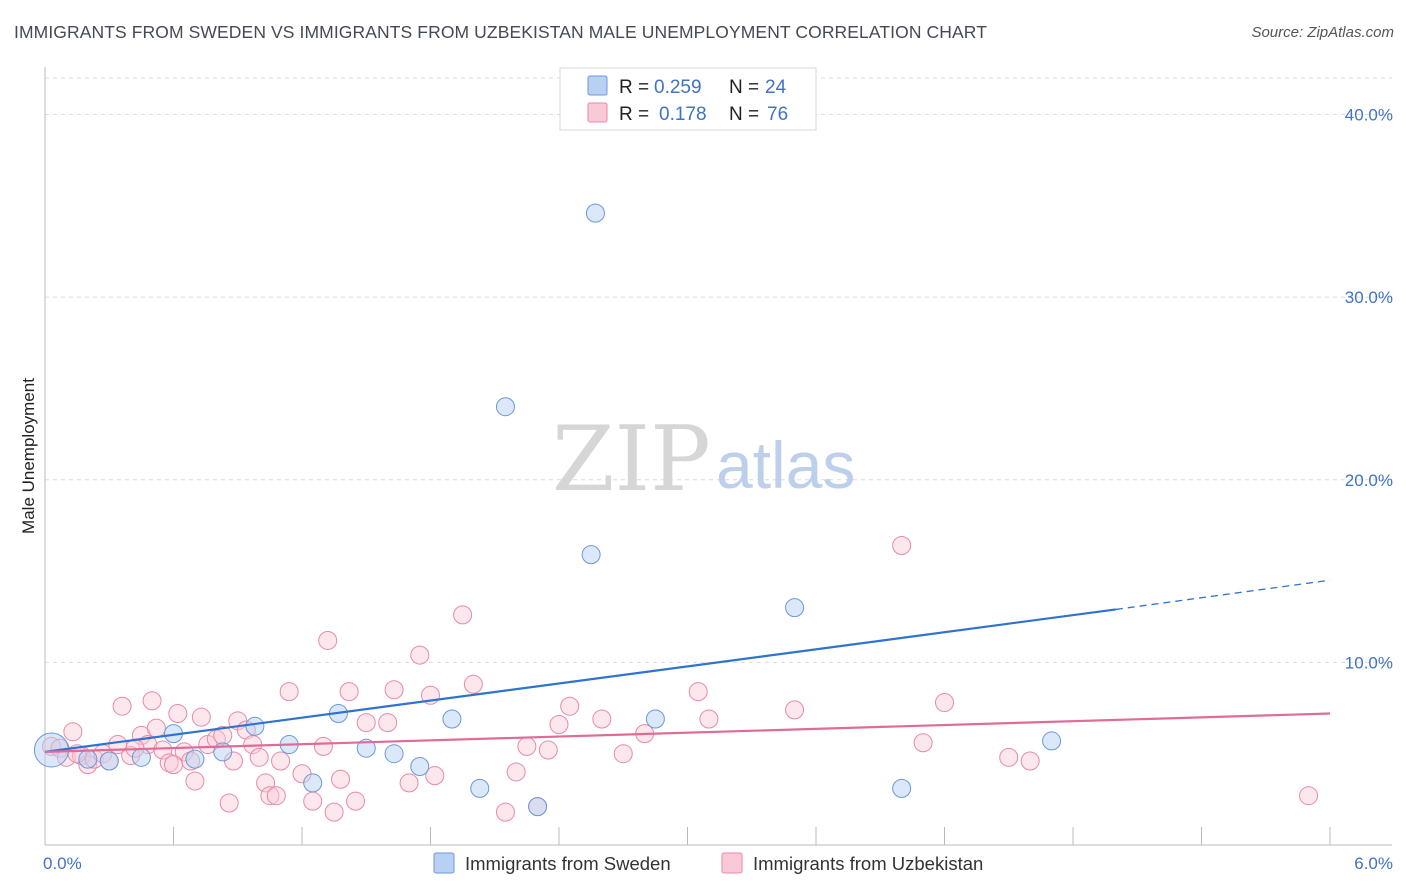 The width and height of the screenshot is (1406, 892). What do you see at coordinates (678, 87) in the screenshot?
I see `stats-r-value-sweden: 0.259` at bounding box center [678, 87].